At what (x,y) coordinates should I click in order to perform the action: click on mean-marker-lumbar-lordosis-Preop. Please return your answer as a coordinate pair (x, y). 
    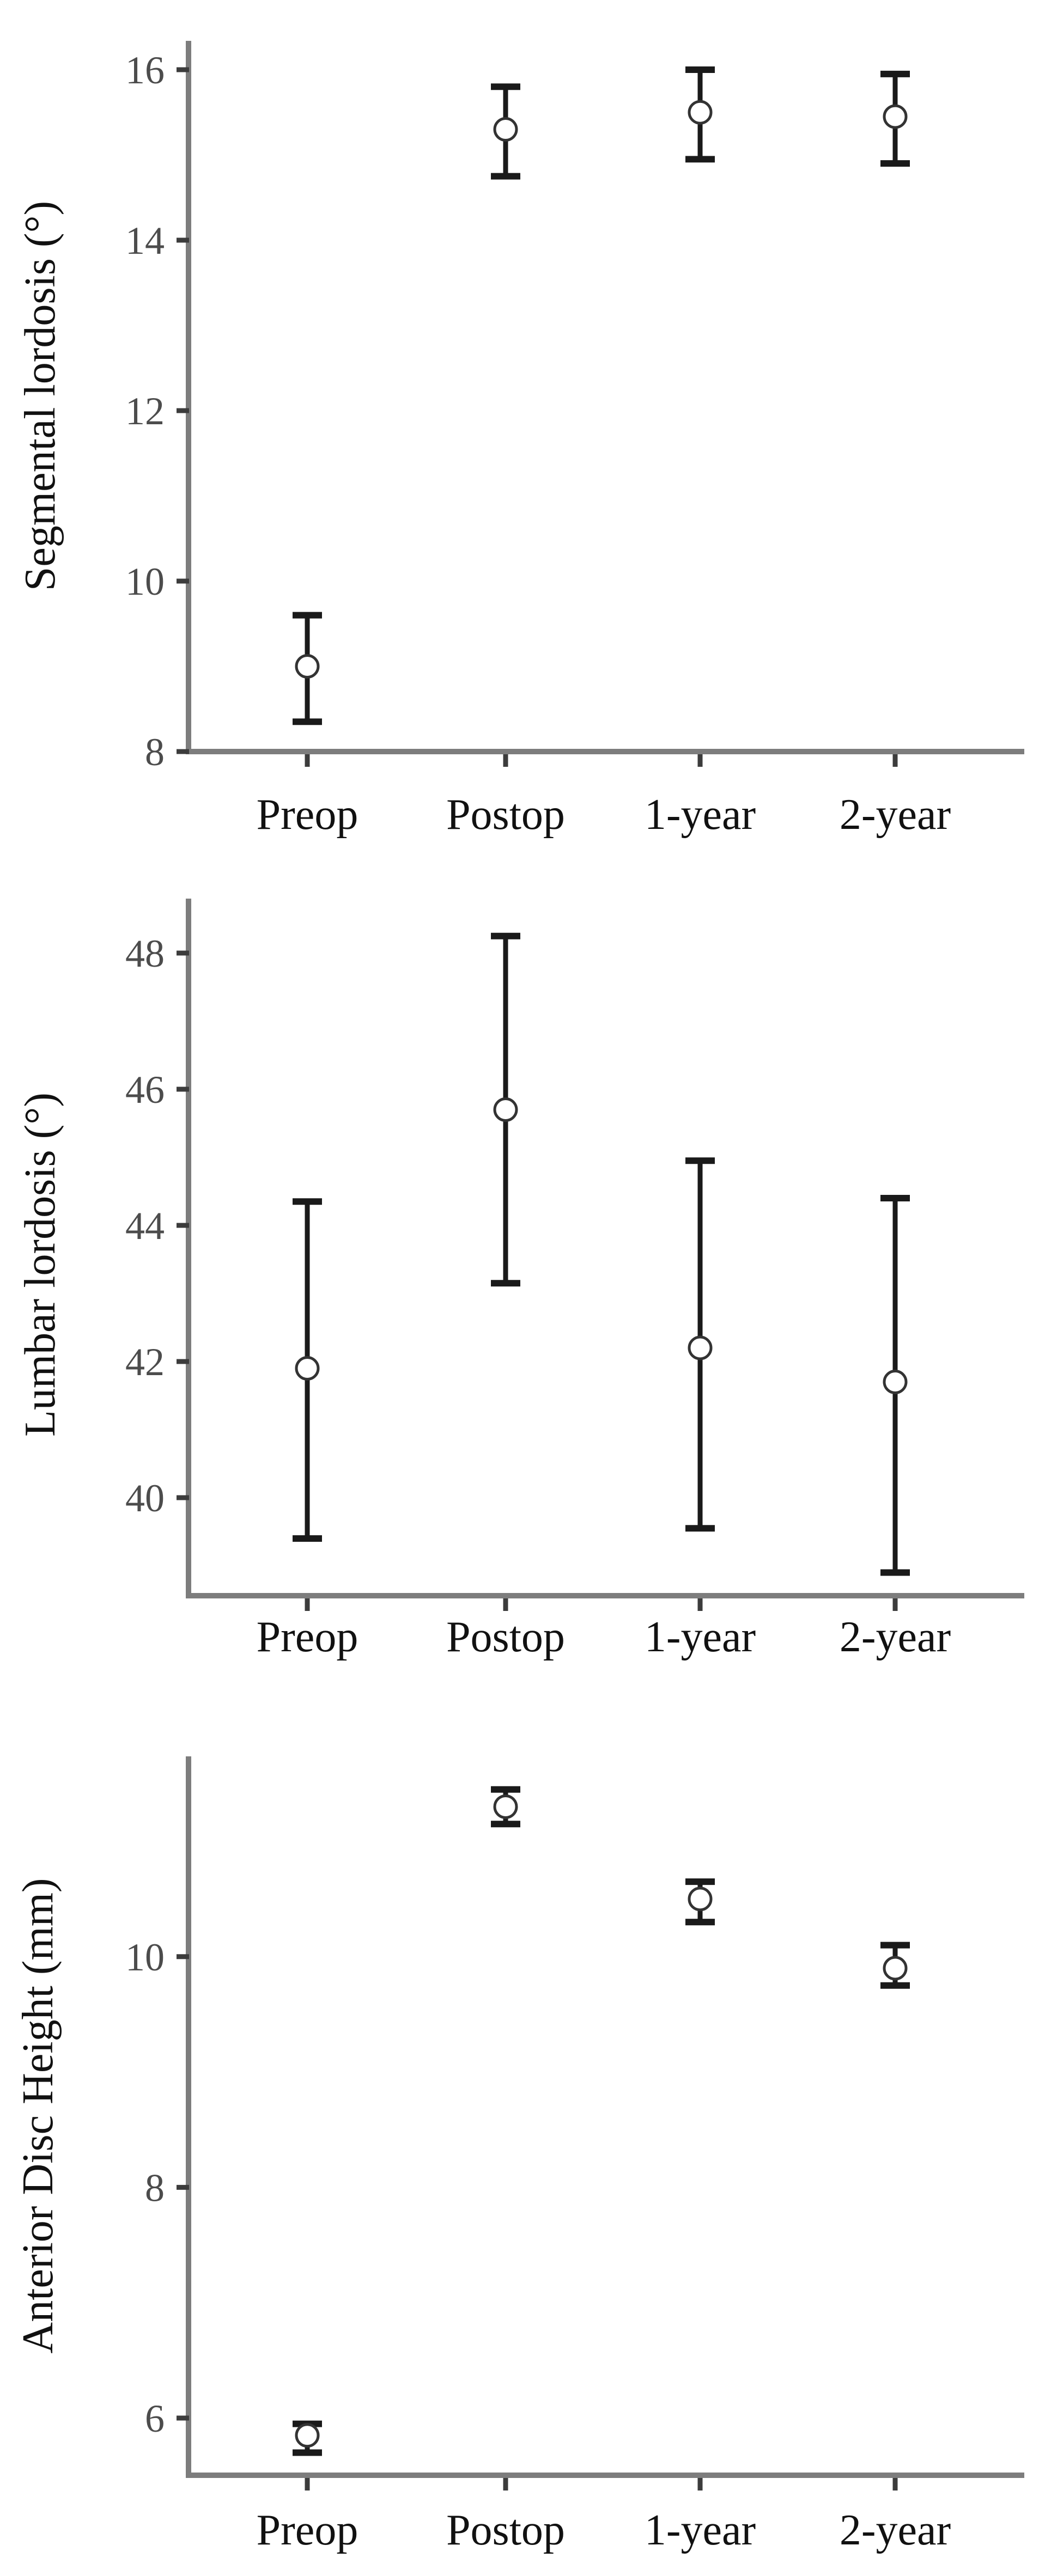
    Looking at the image, I should click on (308, 1368).